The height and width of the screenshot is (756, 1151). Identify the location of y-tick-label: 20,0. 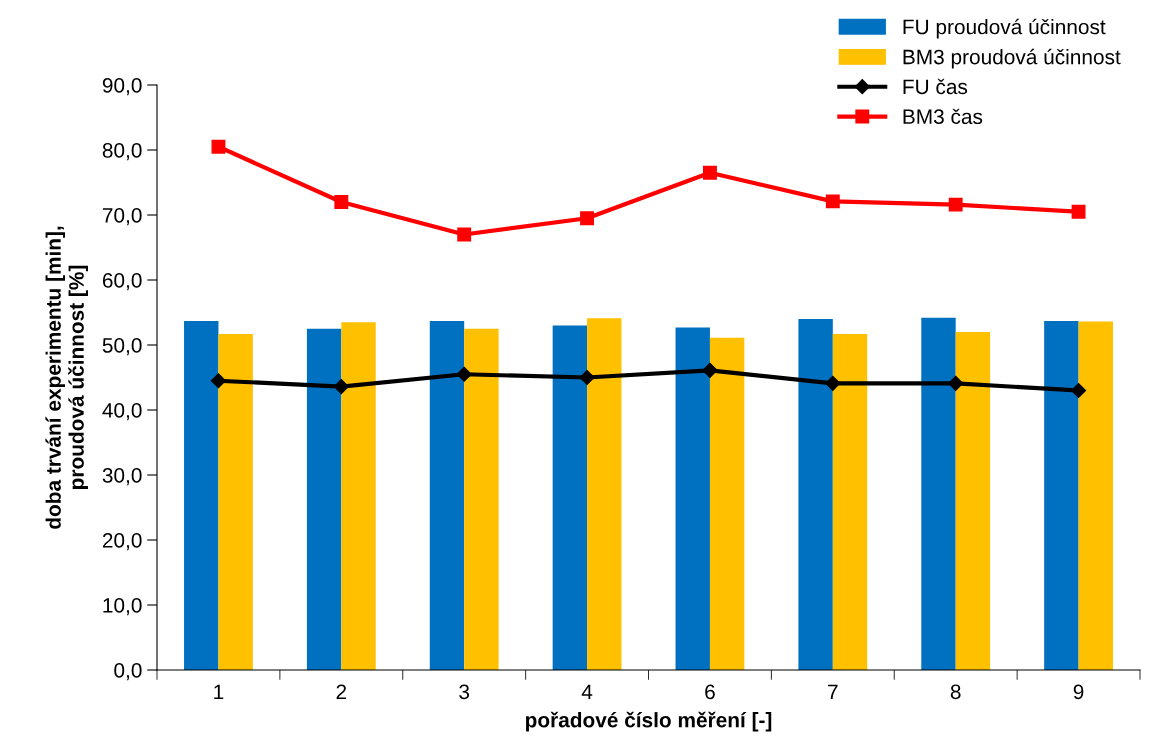
(122, 542).